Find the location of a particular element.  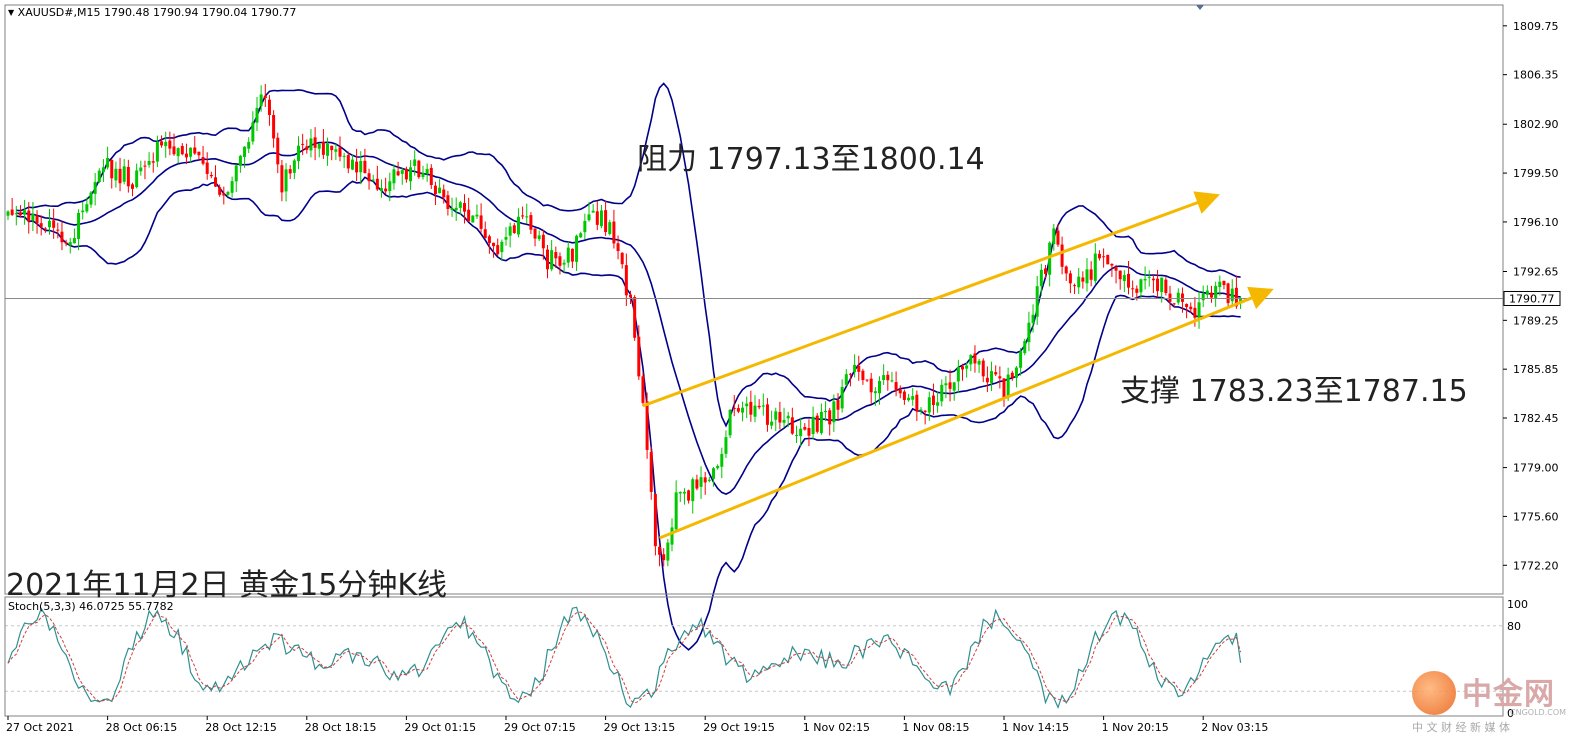

x-tick-label: 1 Nov 14:15 is located at coordinates (1035, 727).